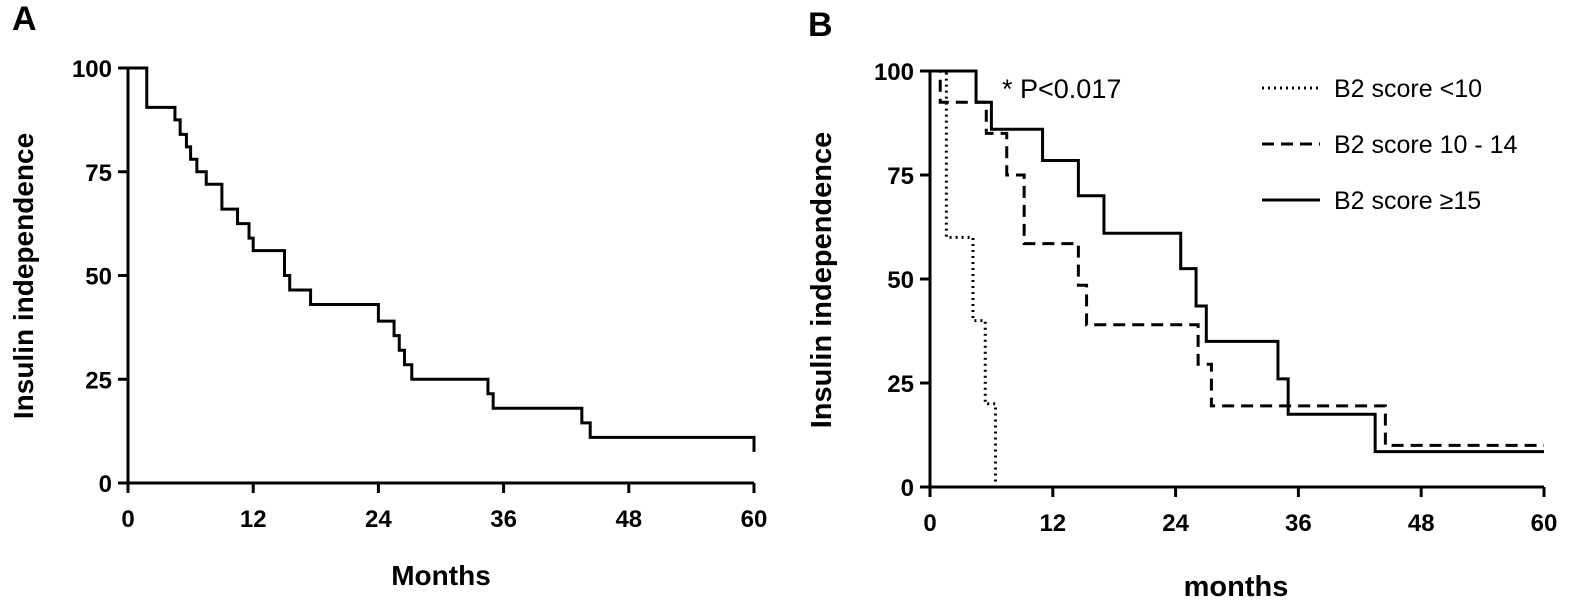 This screenshot has height=605, width=1570. I want to click on panel-a-y-tick-label: 100, so click(92, 69).